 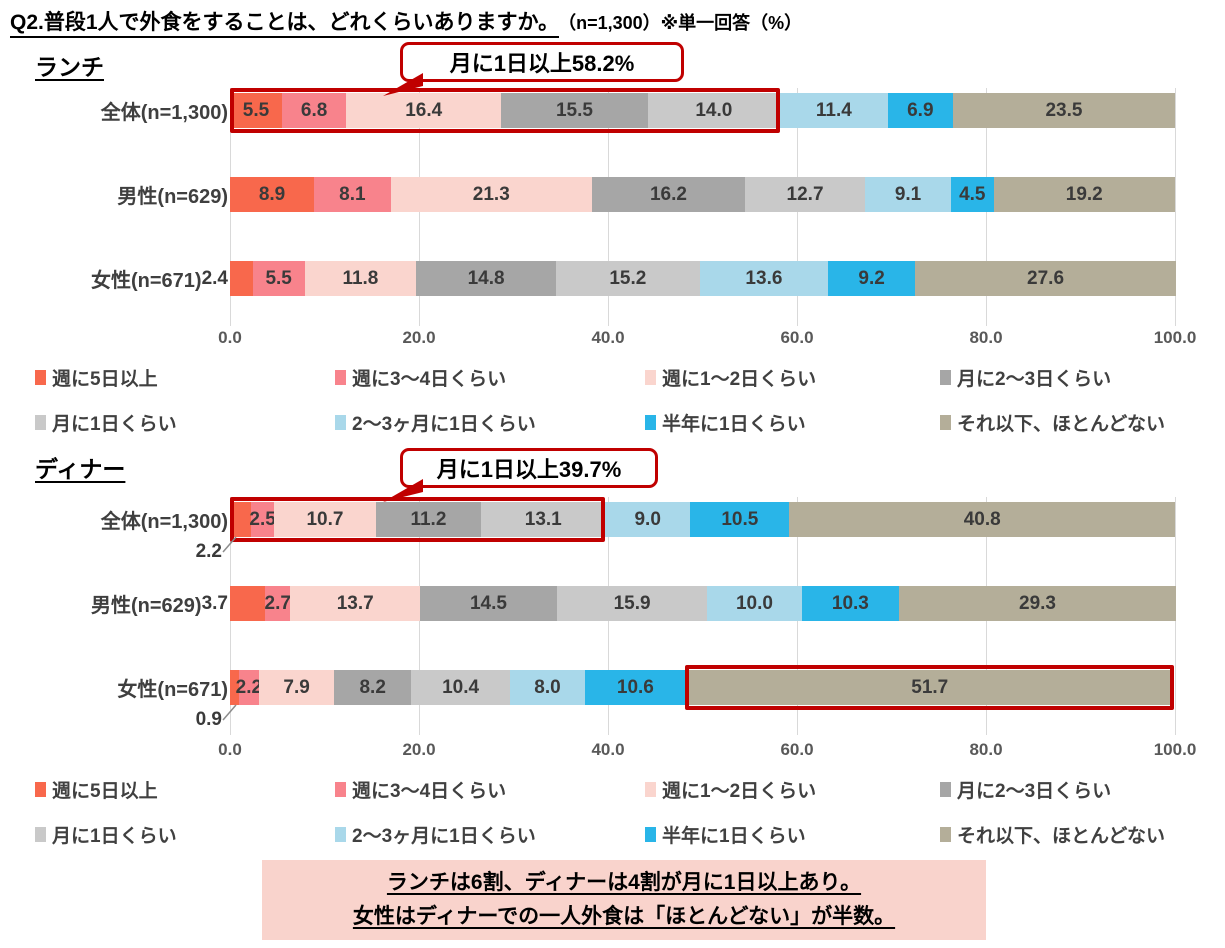 I want to click on summary-note-line-1: ランチは6割、ディナーは4割が月に1日以上あり。, so click(x=624, y=883).